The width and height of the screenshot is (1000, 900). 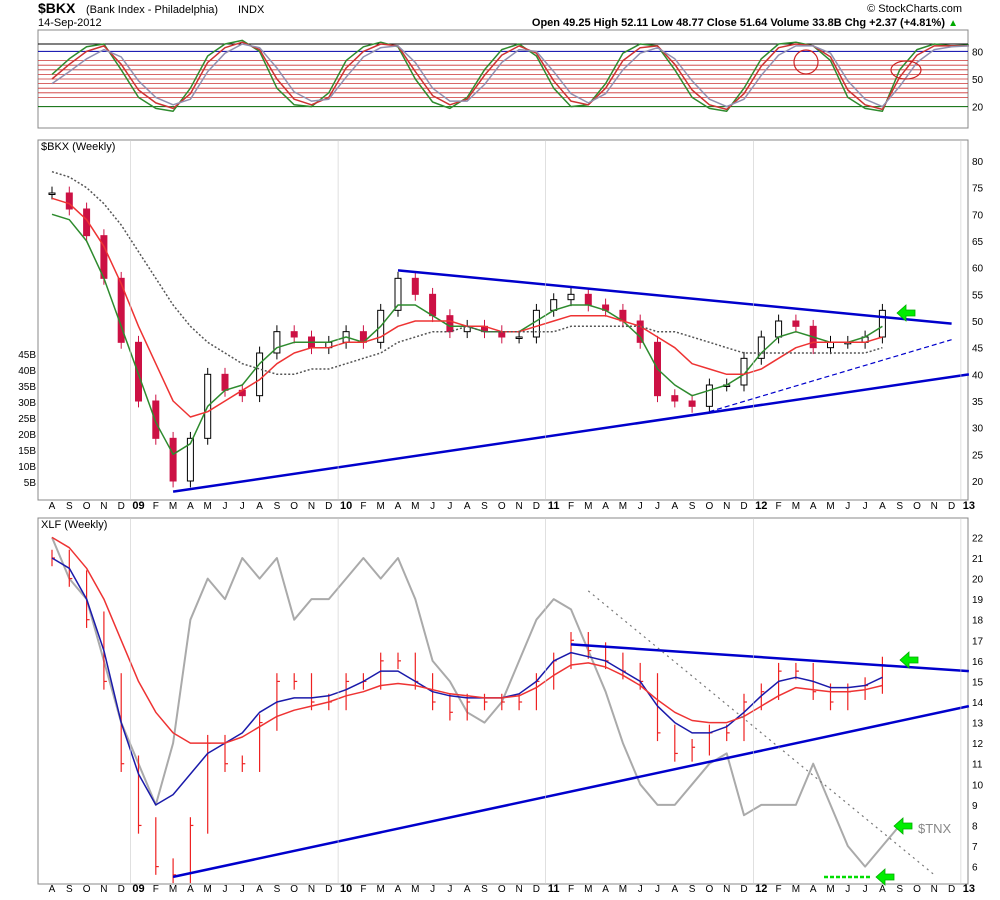 What do you see at coordinates (27, 355) in the screenshot?
I see `bkx-volume-tick-label: 45B` at bounding box center [27, 355].